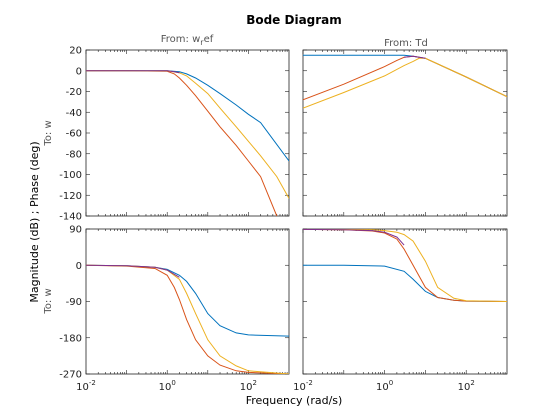 Image resolution: width=560 pixels, height=420 pixels. I want to click on y-tick-label: 20, so click(75, 51).